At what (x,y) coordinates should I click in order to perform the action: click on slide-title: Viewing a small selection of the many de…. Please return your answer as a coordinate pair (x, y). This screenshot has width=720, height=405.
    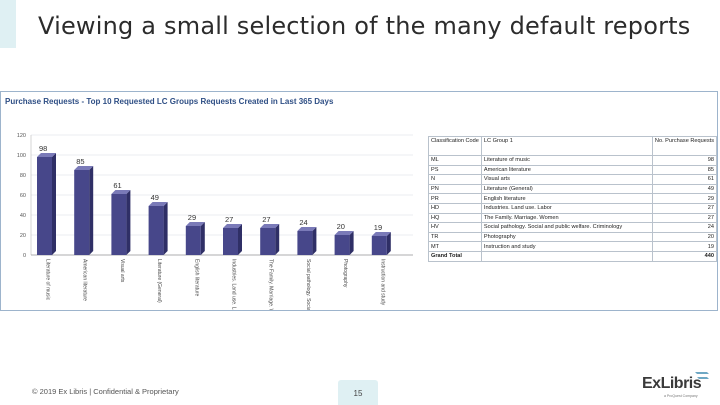
    Looking at the image, I should click on (364, 26).